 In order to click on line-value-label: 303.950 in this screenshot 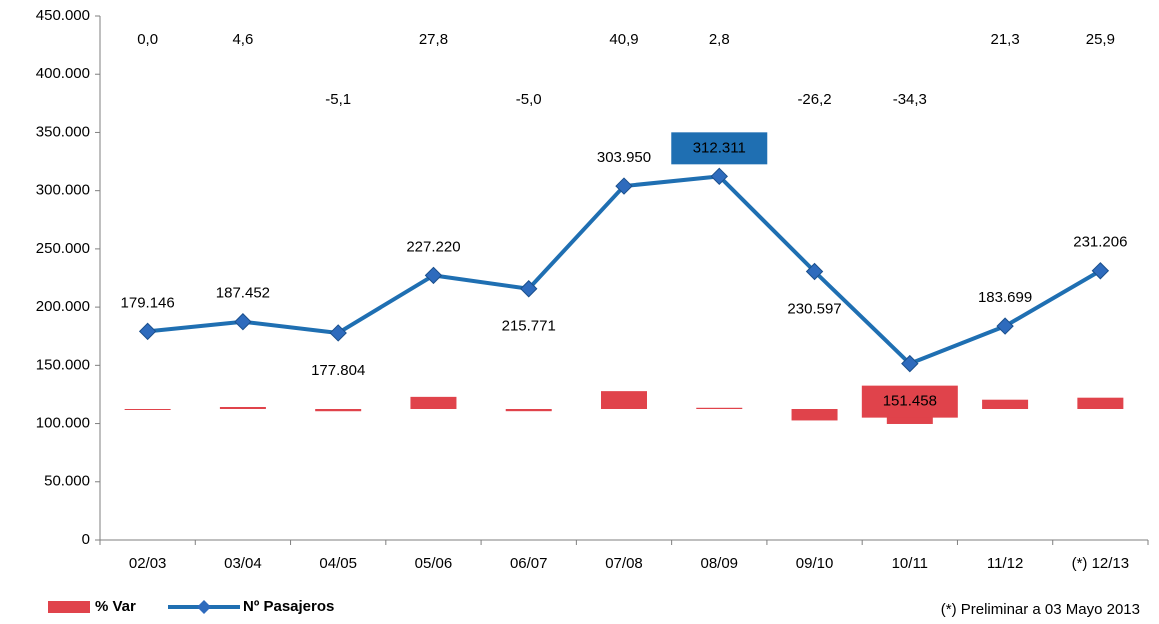, I will do `click(624, 157)`.